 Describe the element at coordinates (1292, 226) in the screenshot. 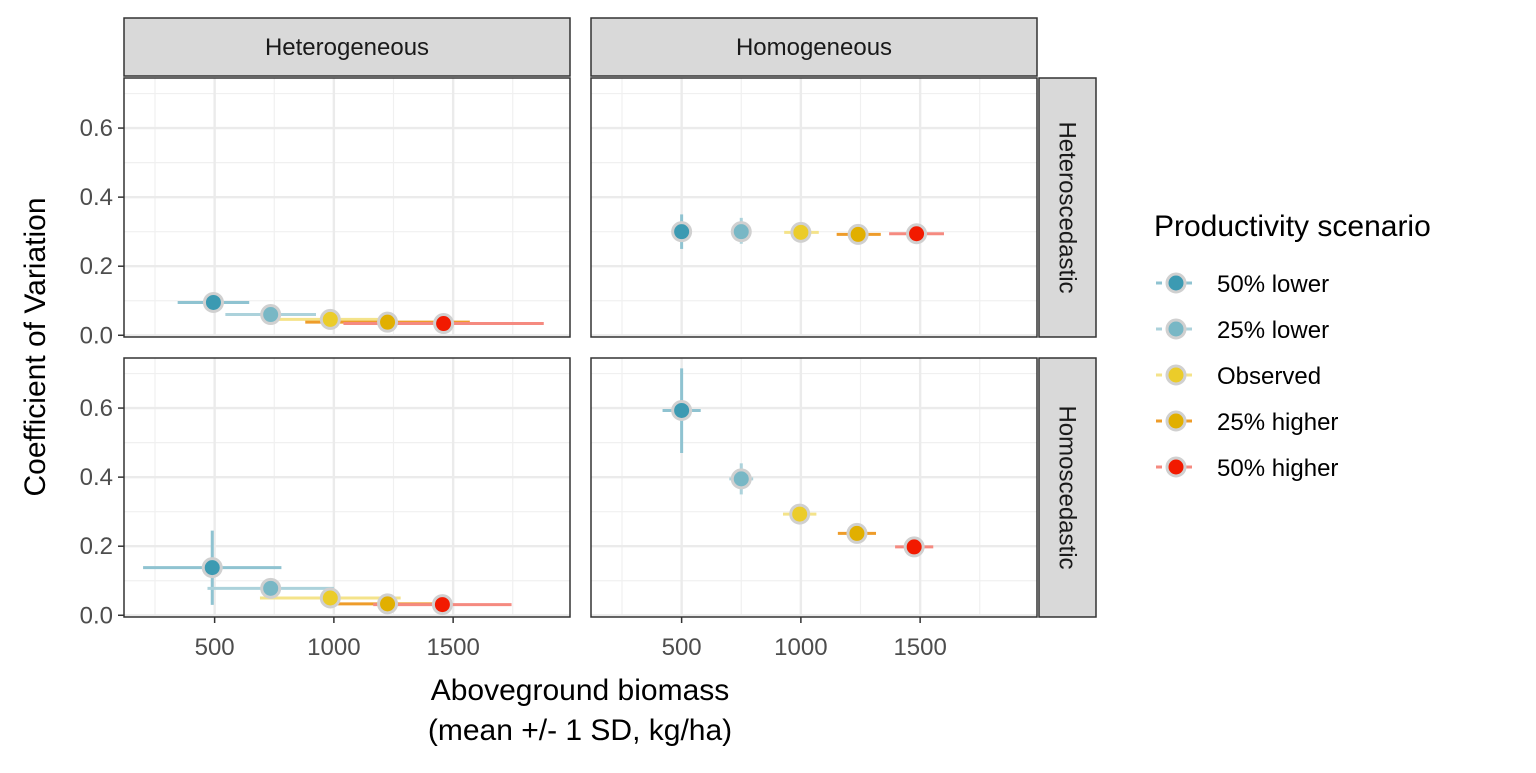

I see `legend-title: Productivity scenario` at that location.